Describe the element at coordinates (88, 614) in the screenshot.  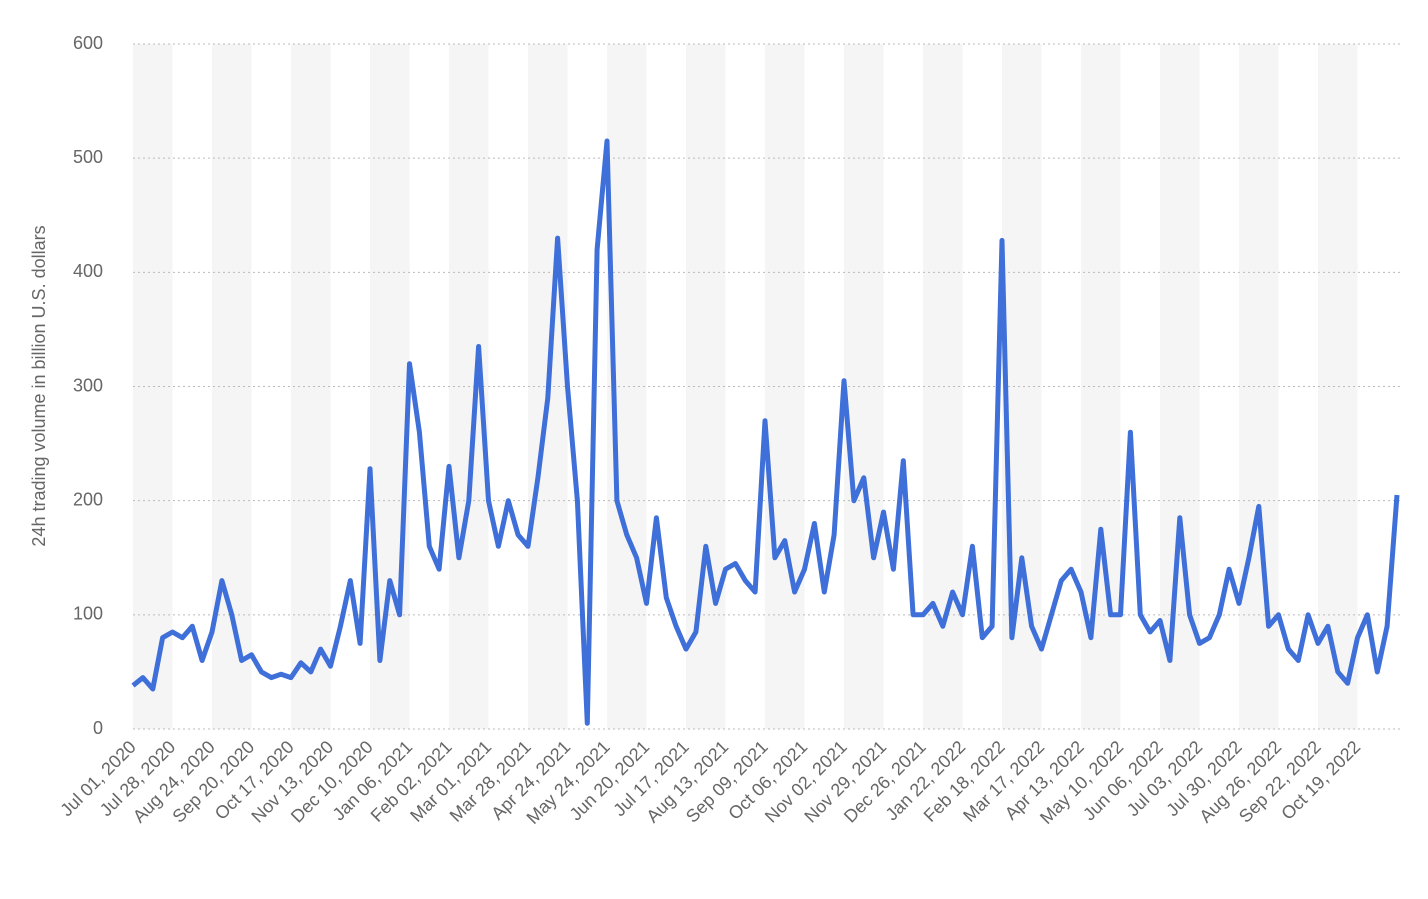
I see `y-tick-label: 100` at that location.